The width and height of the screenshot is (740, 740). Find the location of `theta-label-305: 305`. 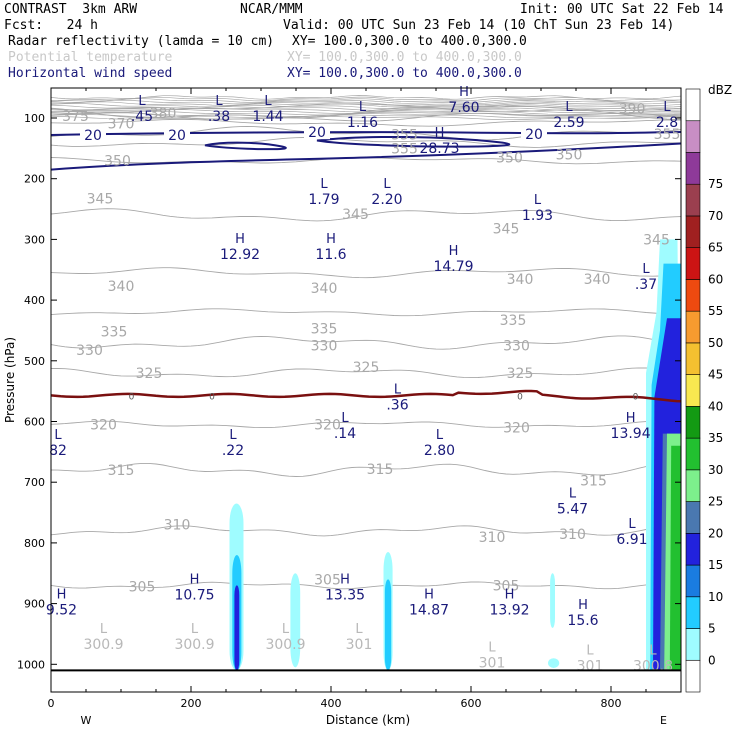

theta-label-305: 305 is located at coordinates (142, 588).